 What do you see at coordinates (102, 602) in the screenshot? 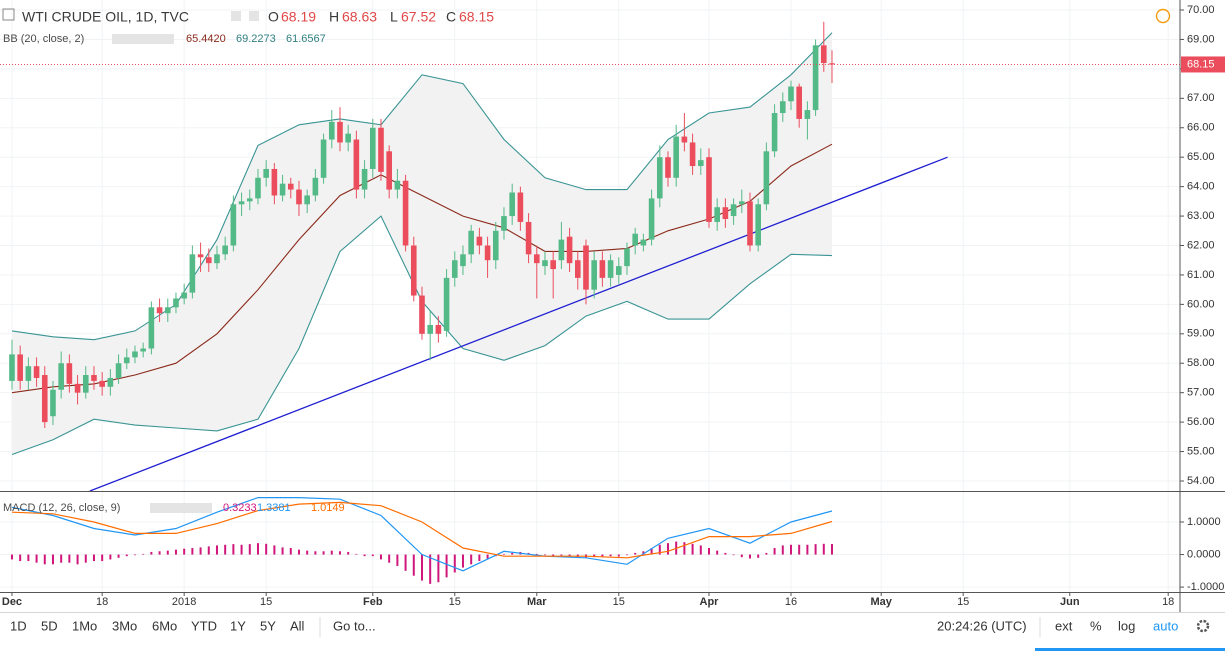
I see `x-tick-label: 18` at bounding box center [102, 602].